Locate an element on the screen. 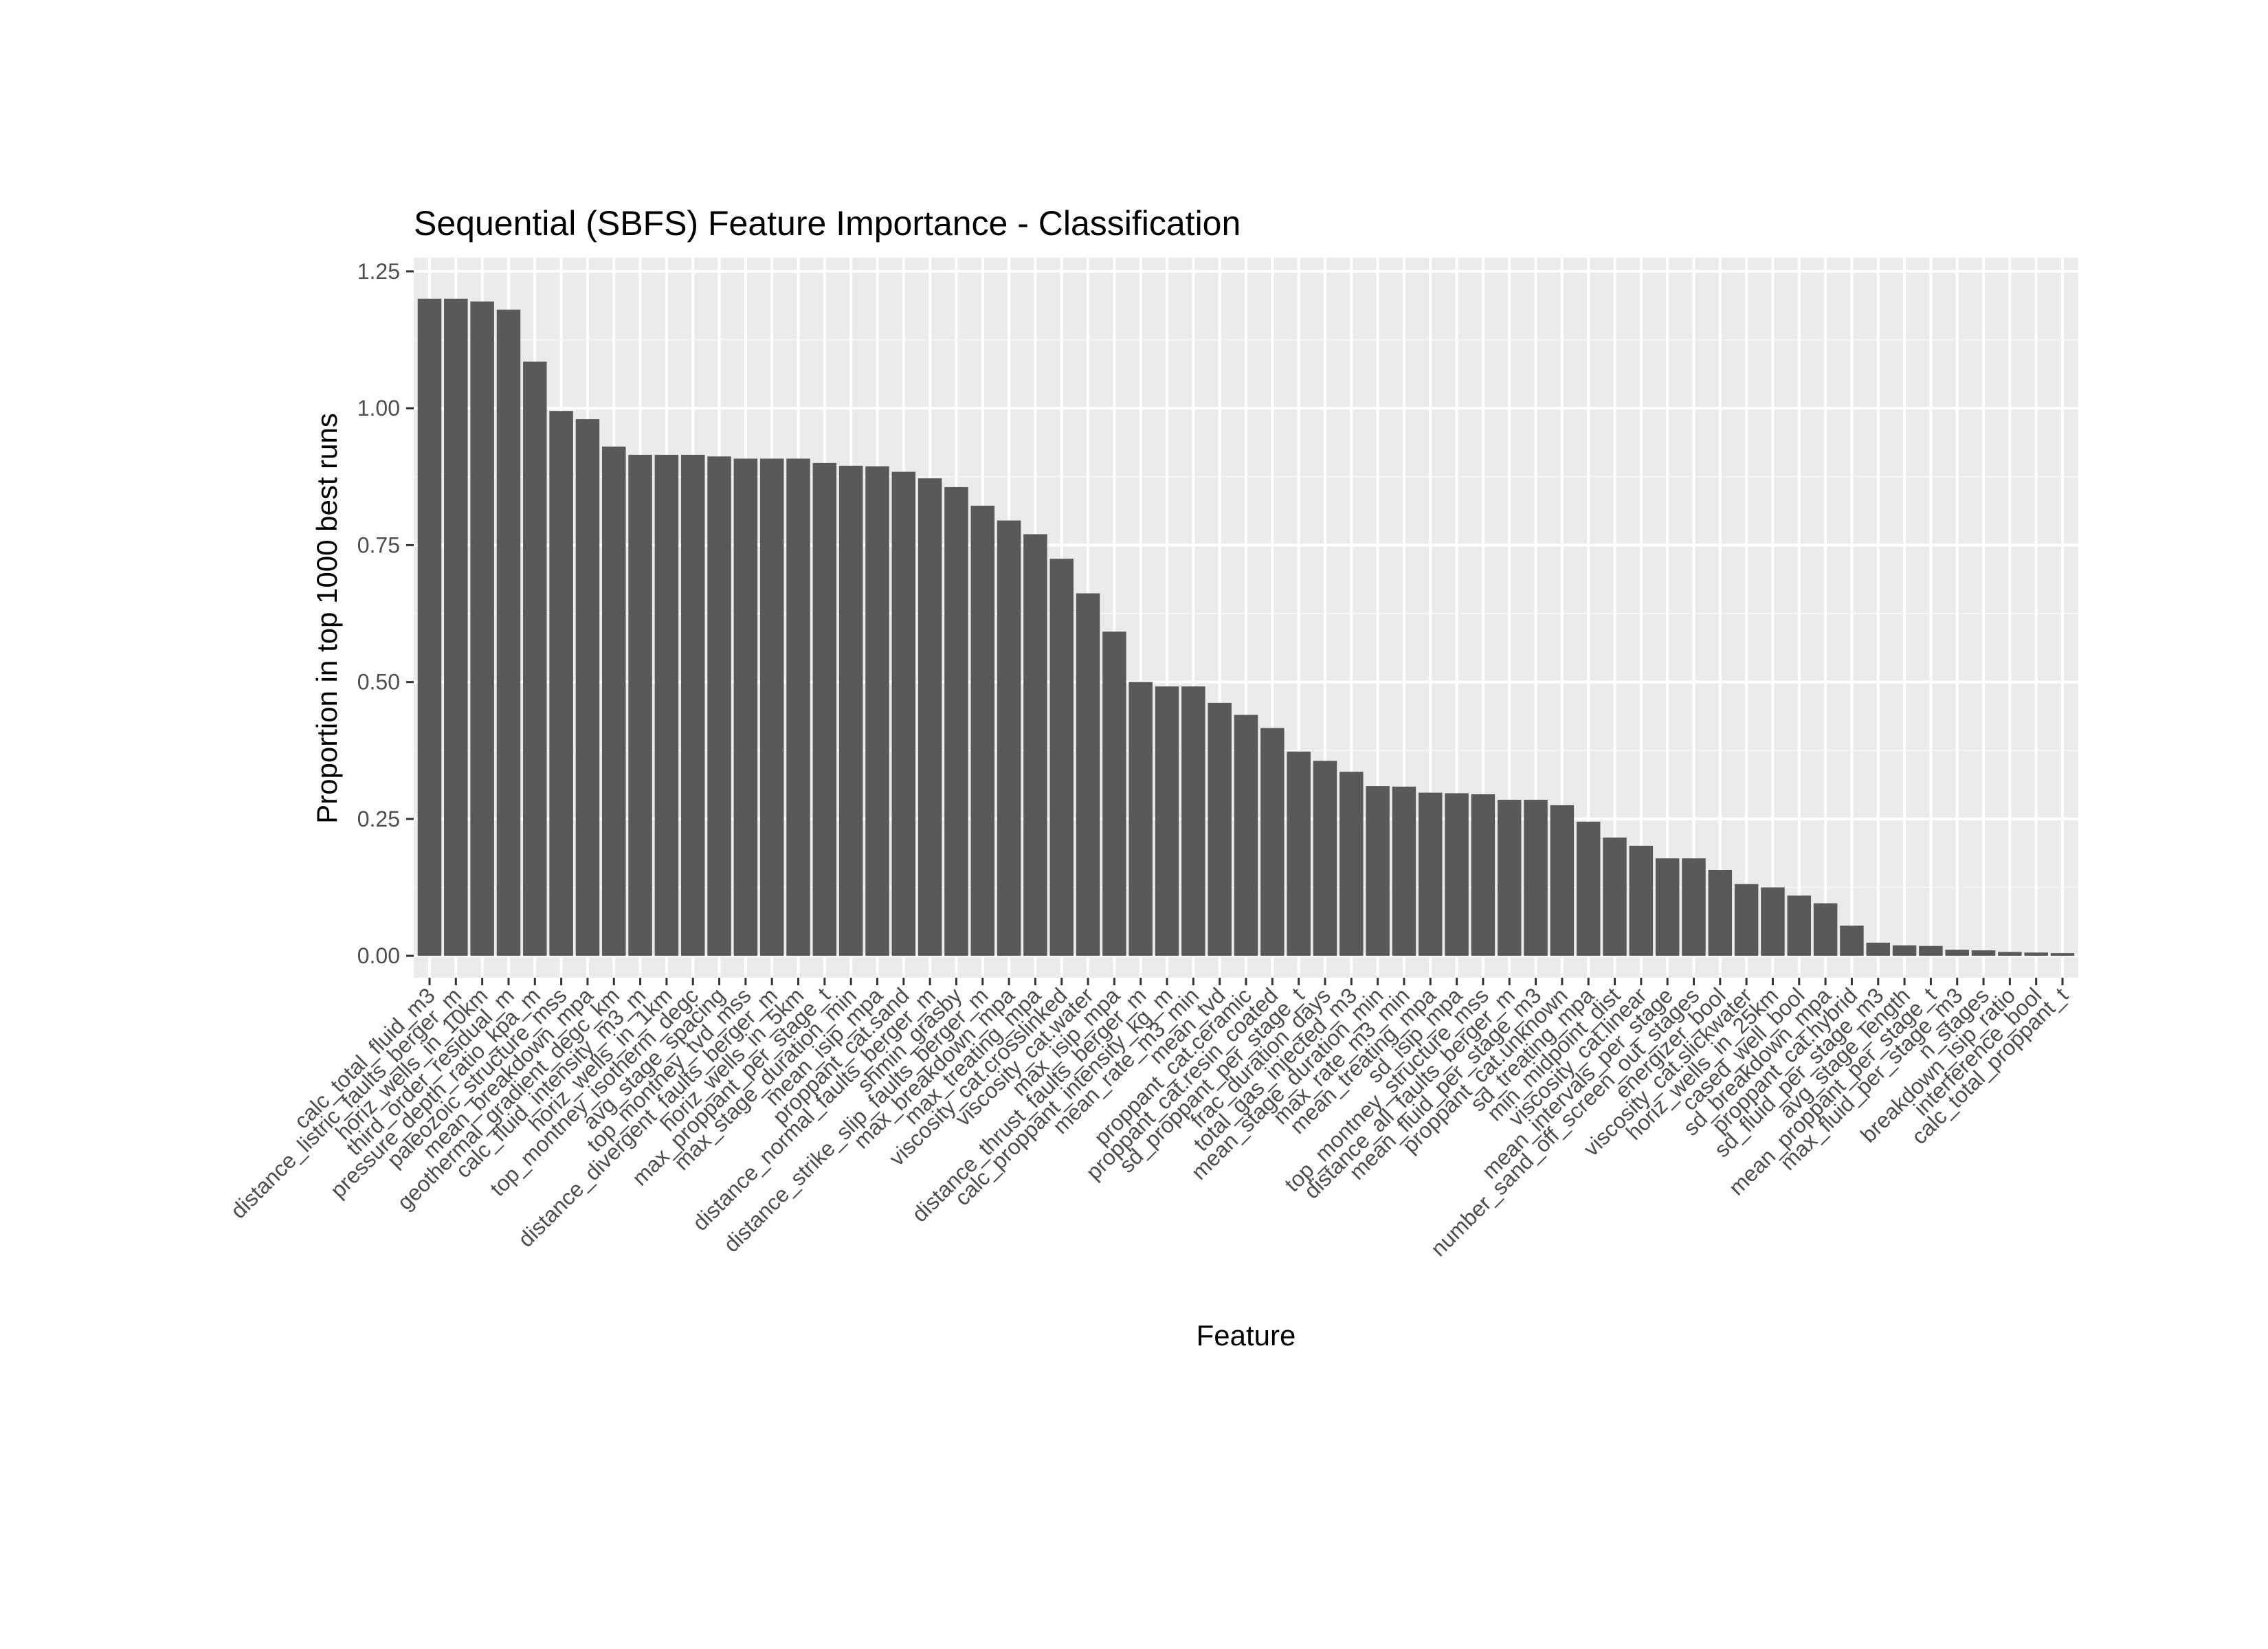 The image size is (2268, 1649). bar-proppant_cat.unknown is located at coordinates (1563, 880).